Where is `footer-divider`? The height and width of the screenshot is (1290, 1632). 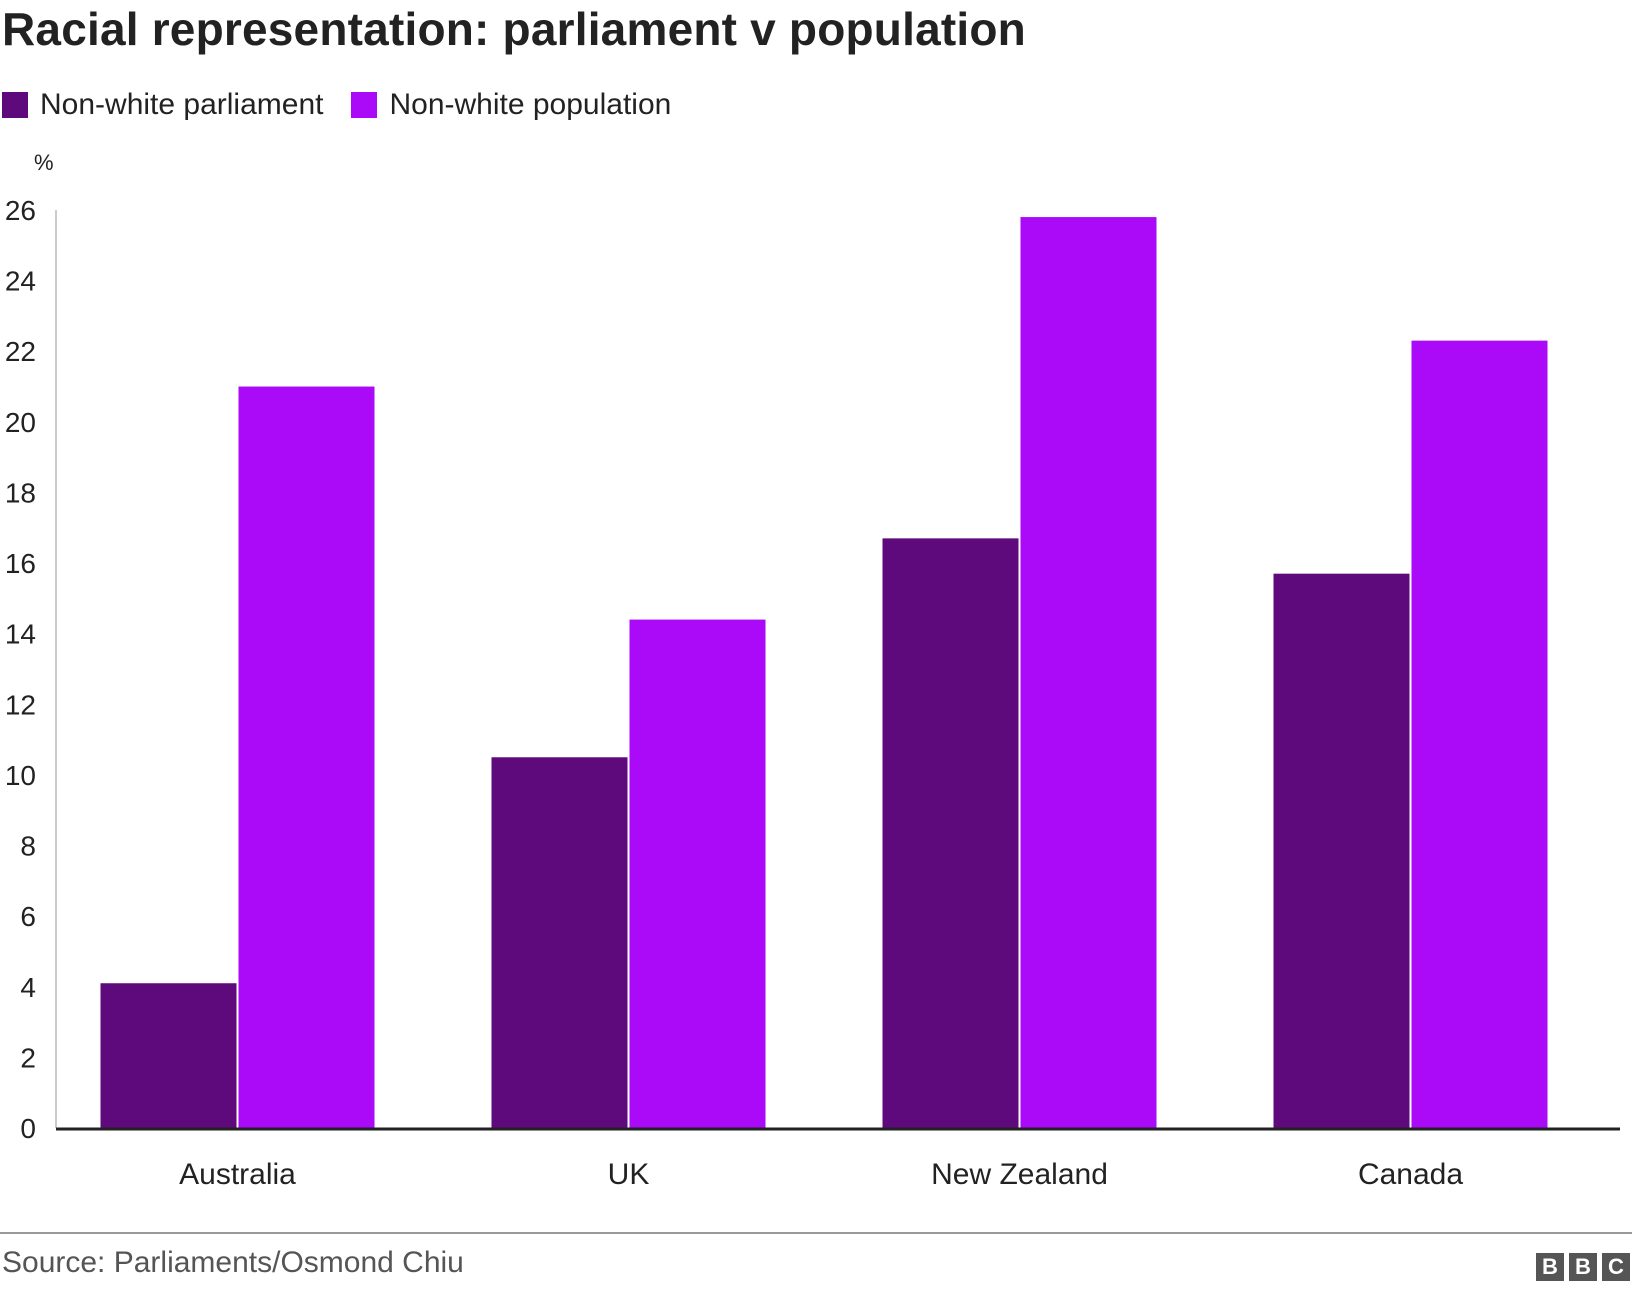 footer-divider is located at coordinates (816, 1233).